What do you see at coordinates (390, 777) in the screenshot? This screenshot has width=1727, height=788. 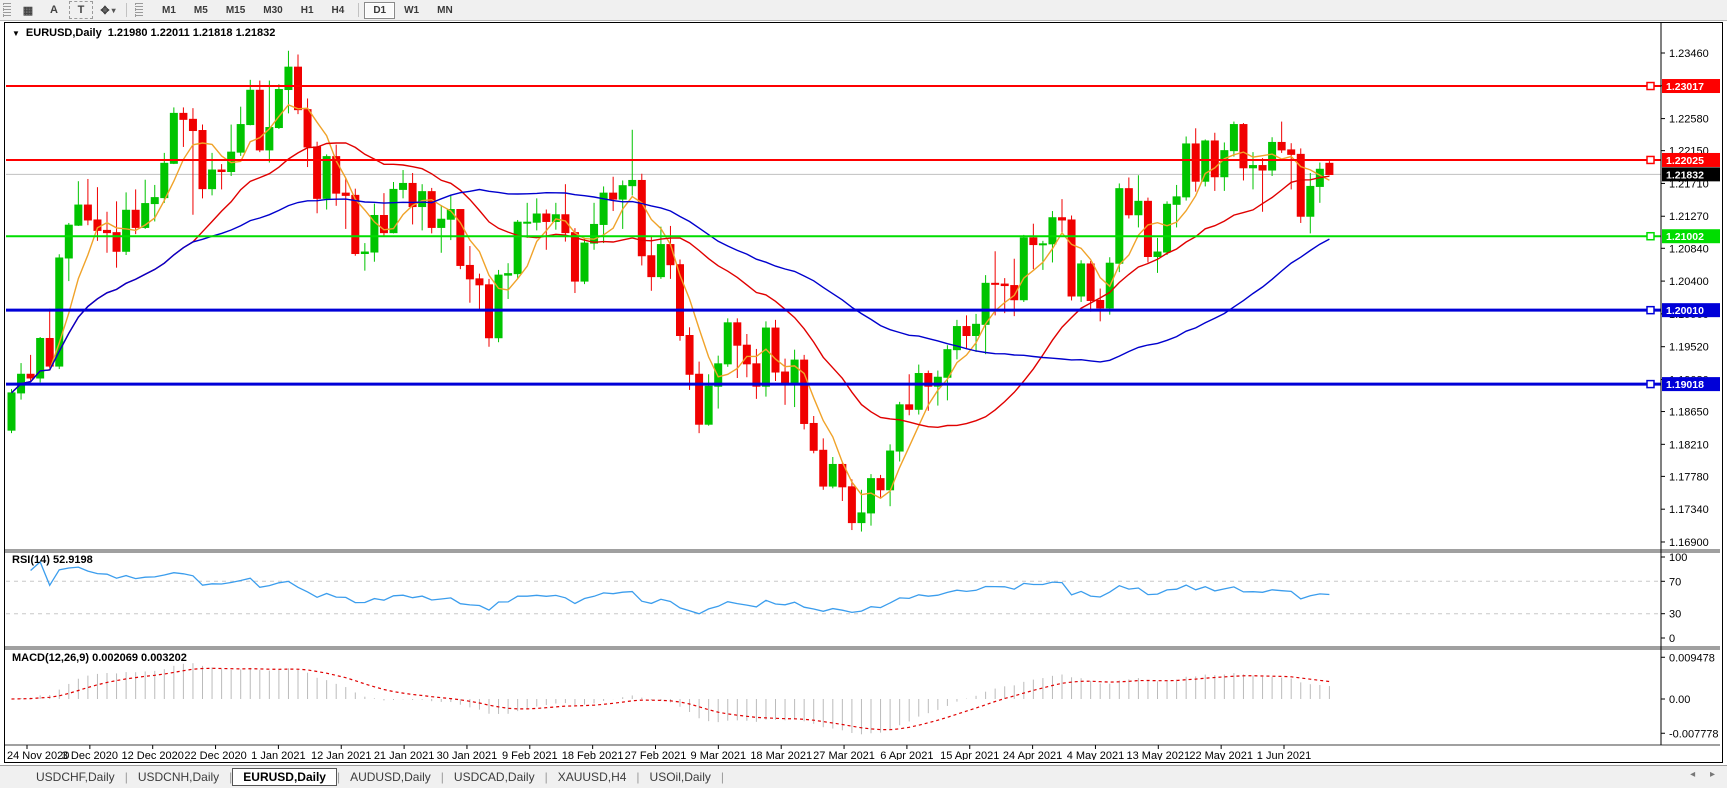 I see `chart-tab-audusd: AUDUSD,Daily` at bounding box center [390, 777].